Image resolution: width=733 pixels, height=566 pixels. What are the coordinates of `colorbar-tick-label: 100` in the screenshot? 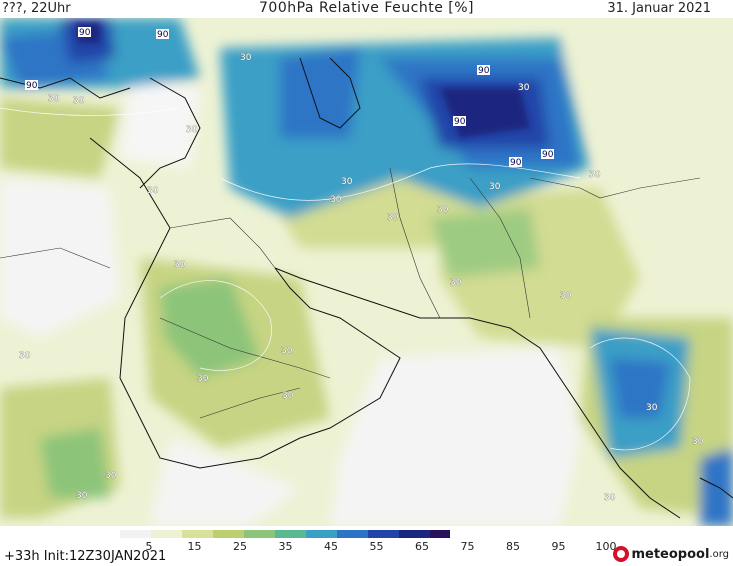 It's located at (606, 546).